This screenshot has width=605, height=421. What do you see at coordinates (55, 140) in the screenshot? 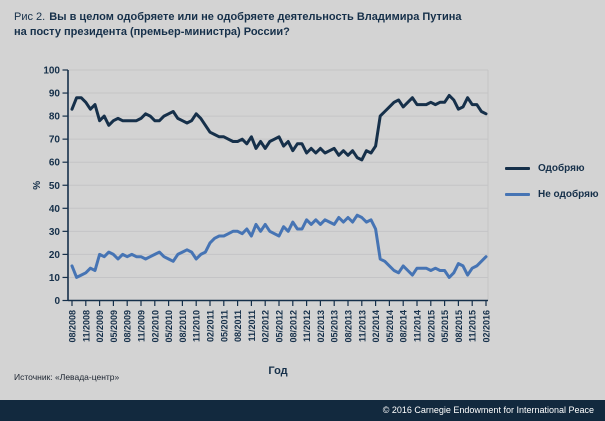
I see `y-tick-label-70: 70` at bounding box center [55, 140].